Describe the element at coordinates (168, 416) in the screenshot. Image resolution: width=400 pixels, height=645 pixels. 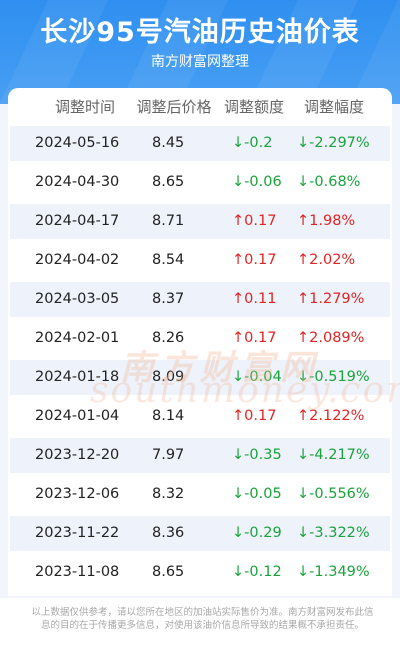
I see `cell-price: 8.14` at that location.